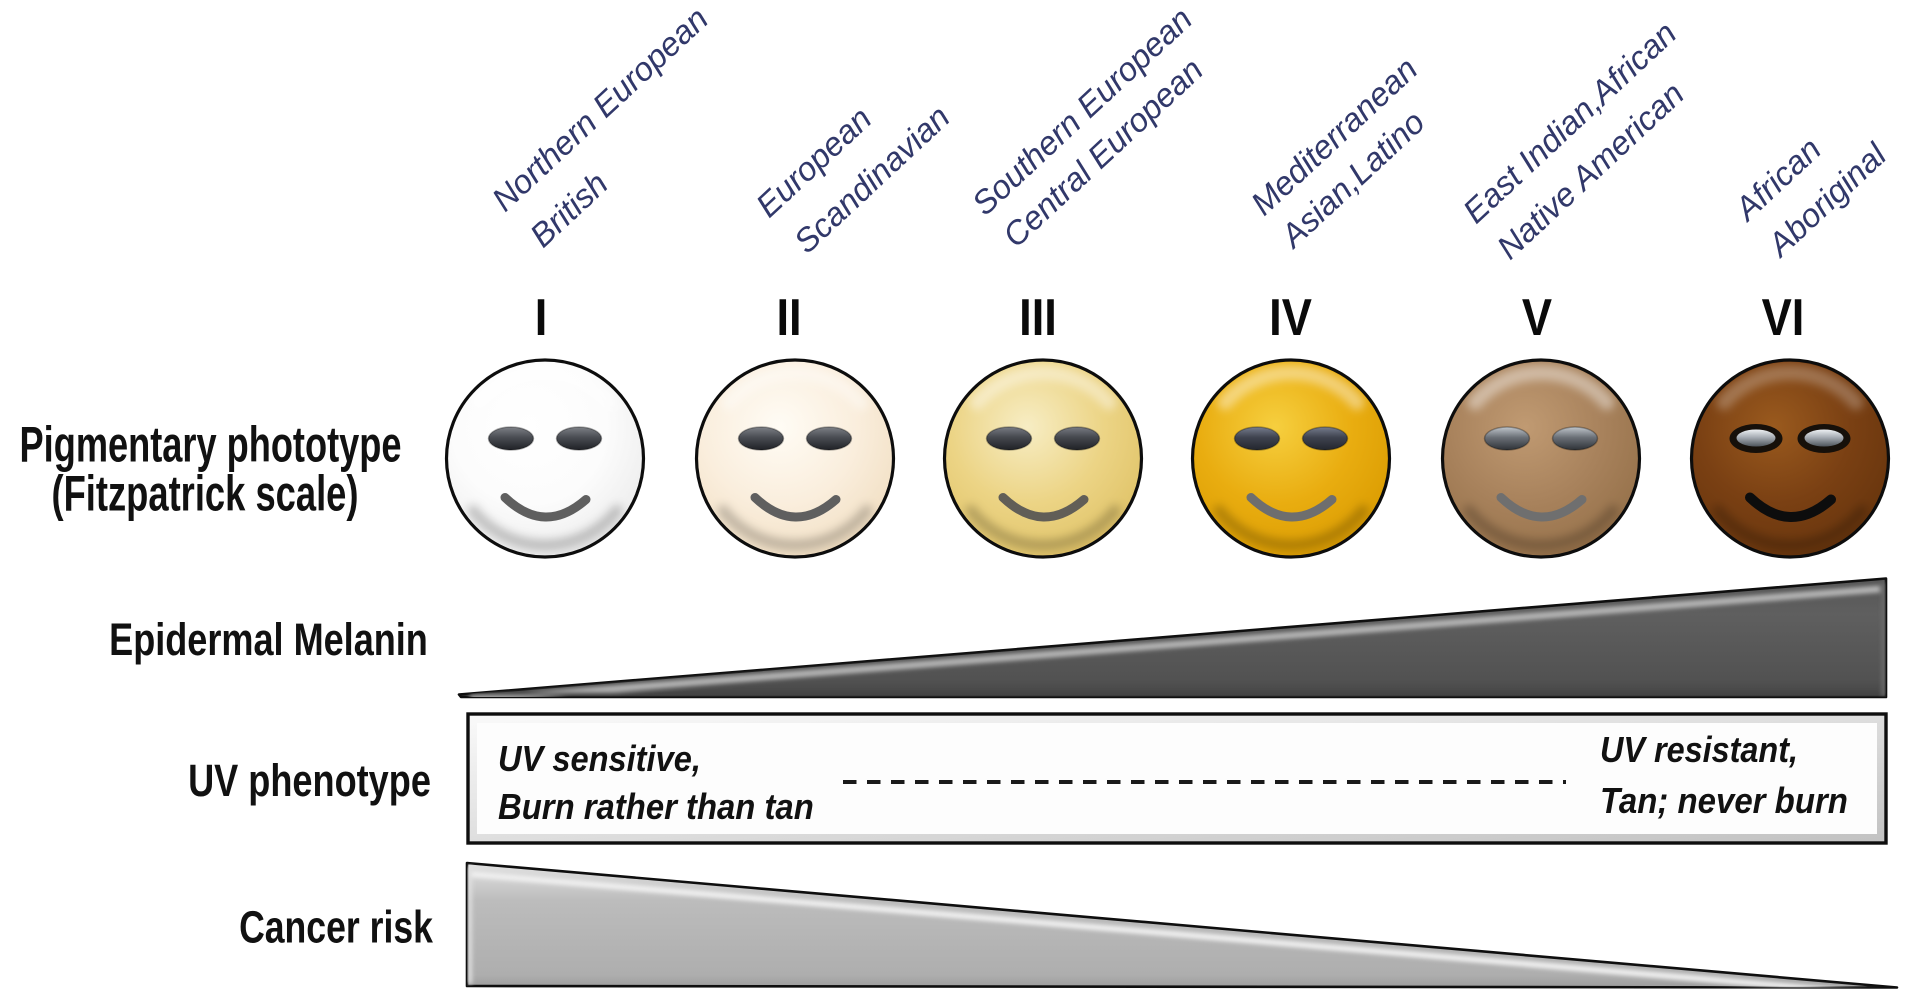  Describe the element at coordinates (656, 808) in the screenshot. I see `svg-text: Burn rather than tan` at that location.